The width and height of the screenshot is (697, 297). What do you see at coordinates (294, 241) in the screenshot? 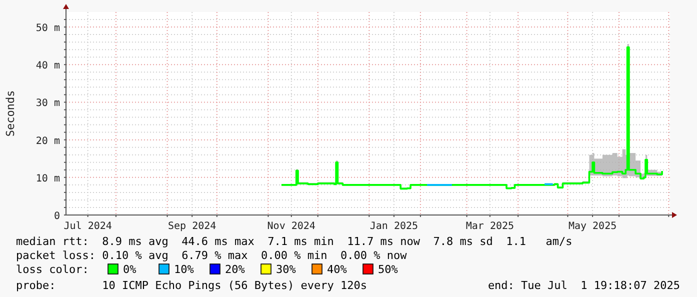
I see `text: median rtt: 8.9 ms avg 44.6 ms max 7.1 ms min 11.7 ms now 7.8 ms sd 1.1 am/s` at bounding box center [294, 241].